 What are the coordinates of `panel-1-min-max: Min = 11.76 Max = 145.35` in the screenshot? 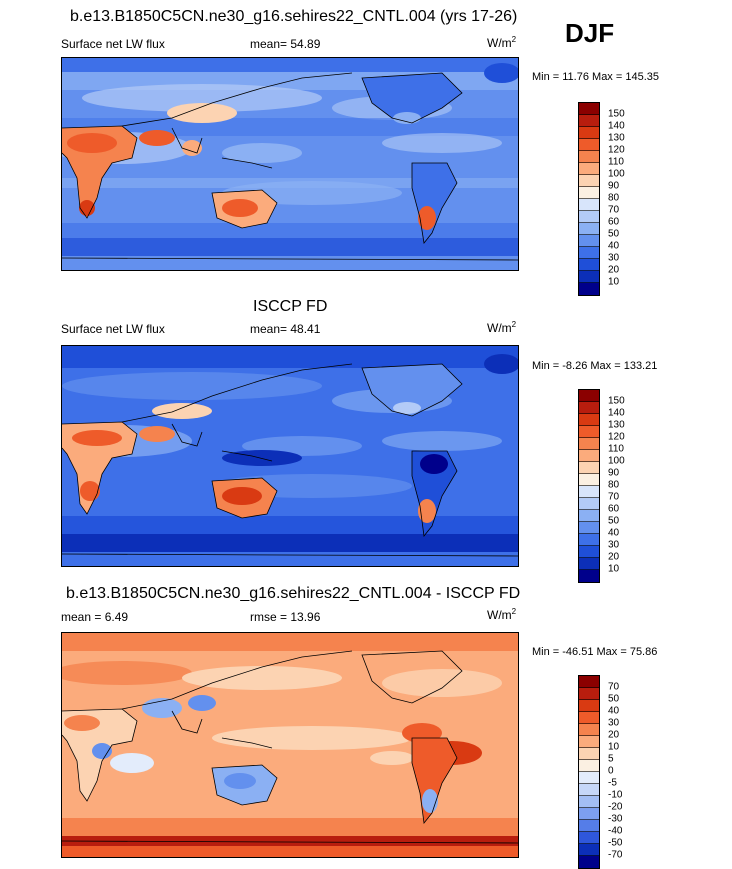 It's located at (595, 77).